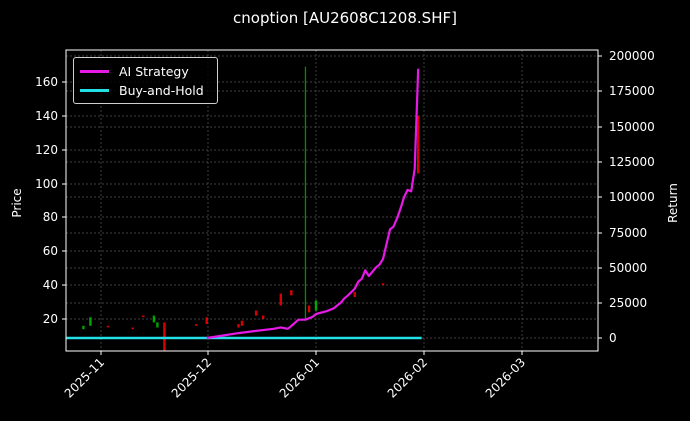 This screenshot has height=421, width=690. I want to click on x-tick-label: 2025-11, so click(84, 377).